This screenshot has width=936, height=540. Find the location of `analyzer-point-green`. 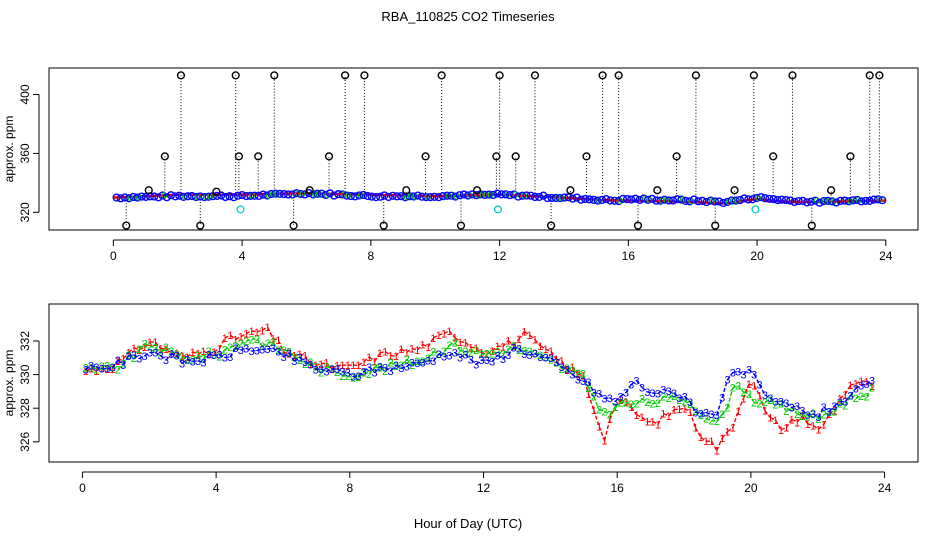

analyzer-point-green is located at coordinates (691, 201).